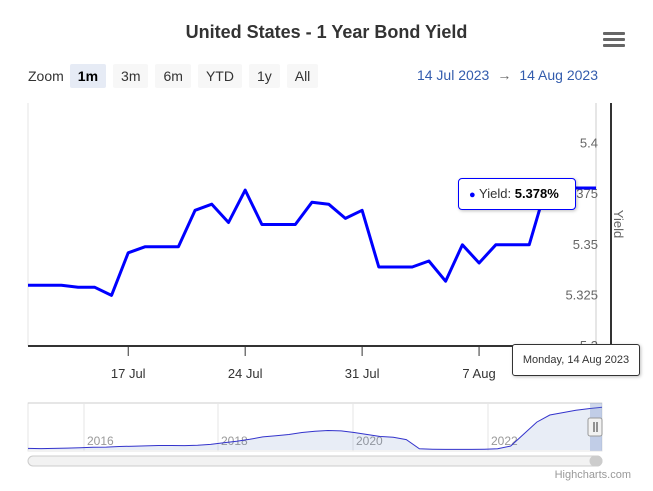 Image resolution: width=653 pixels, height=491 pixels. What do you see at coordinates (596, 461) in the screenshot?
I see `scrollbar-thumb` at bounding box center [596, 461].